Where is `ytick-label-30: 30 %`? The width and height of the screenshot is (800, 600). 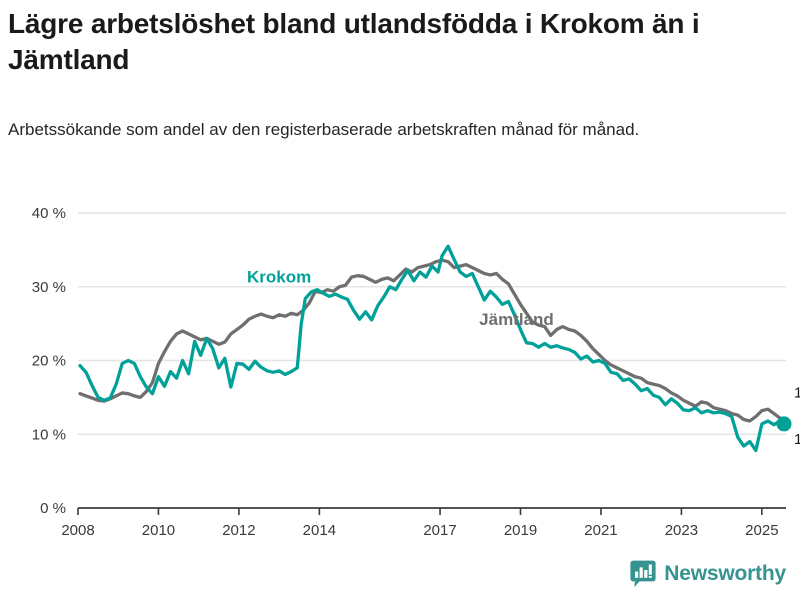
ytick-label-30: 30 % is located at coordinates (49, 287).